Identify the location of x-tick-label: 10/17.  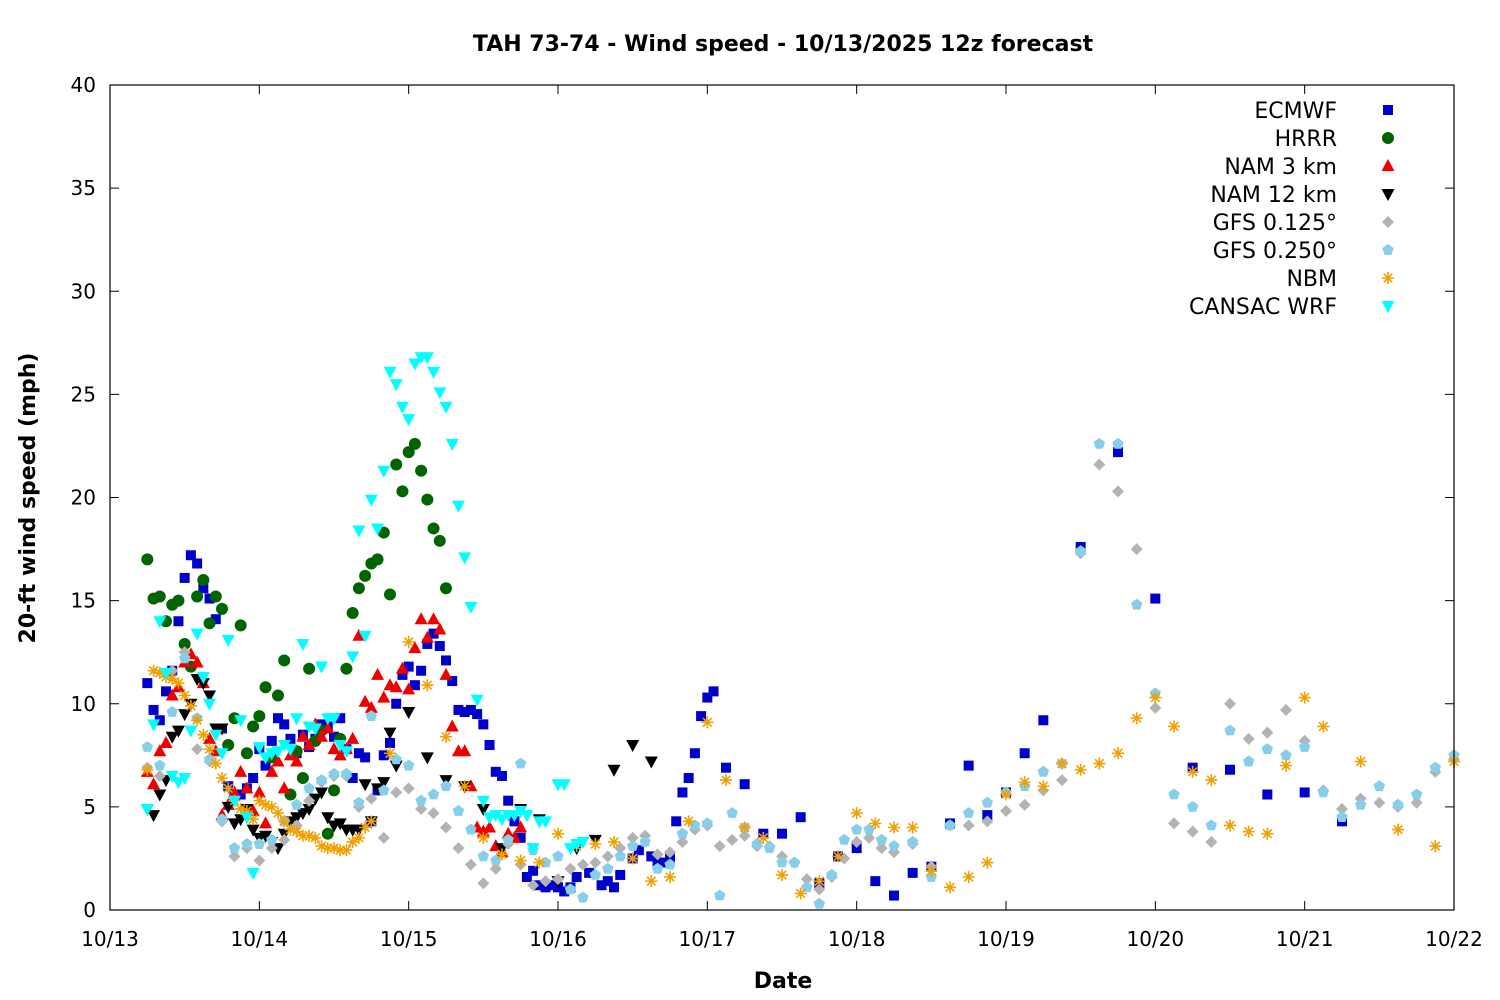
(708, 939).